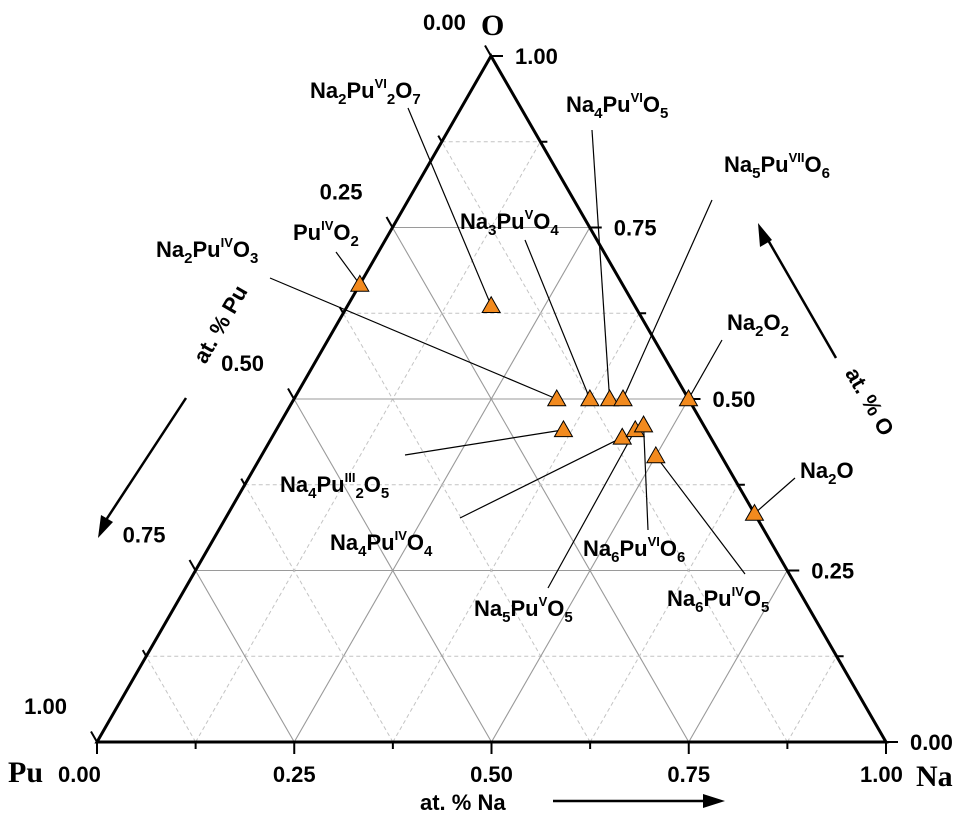 The height and width of the screenshot is (817, 969). I want to click on o-tick-label: 0.00, so click(931, 742).